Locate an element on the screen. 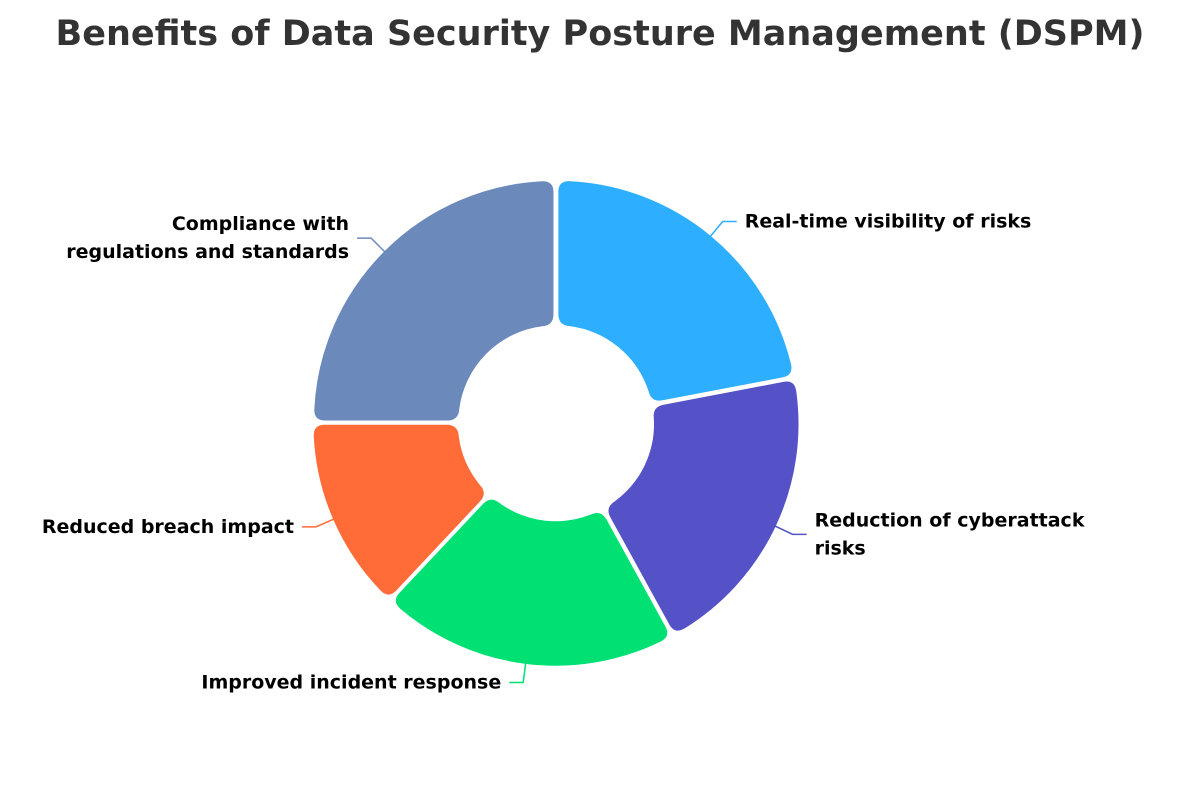 This screenshot has height=800, width=1200. data-label-compliance-with-regulations-and-standards: Compliance with regulations and standards is located at coordinates (207, 238).